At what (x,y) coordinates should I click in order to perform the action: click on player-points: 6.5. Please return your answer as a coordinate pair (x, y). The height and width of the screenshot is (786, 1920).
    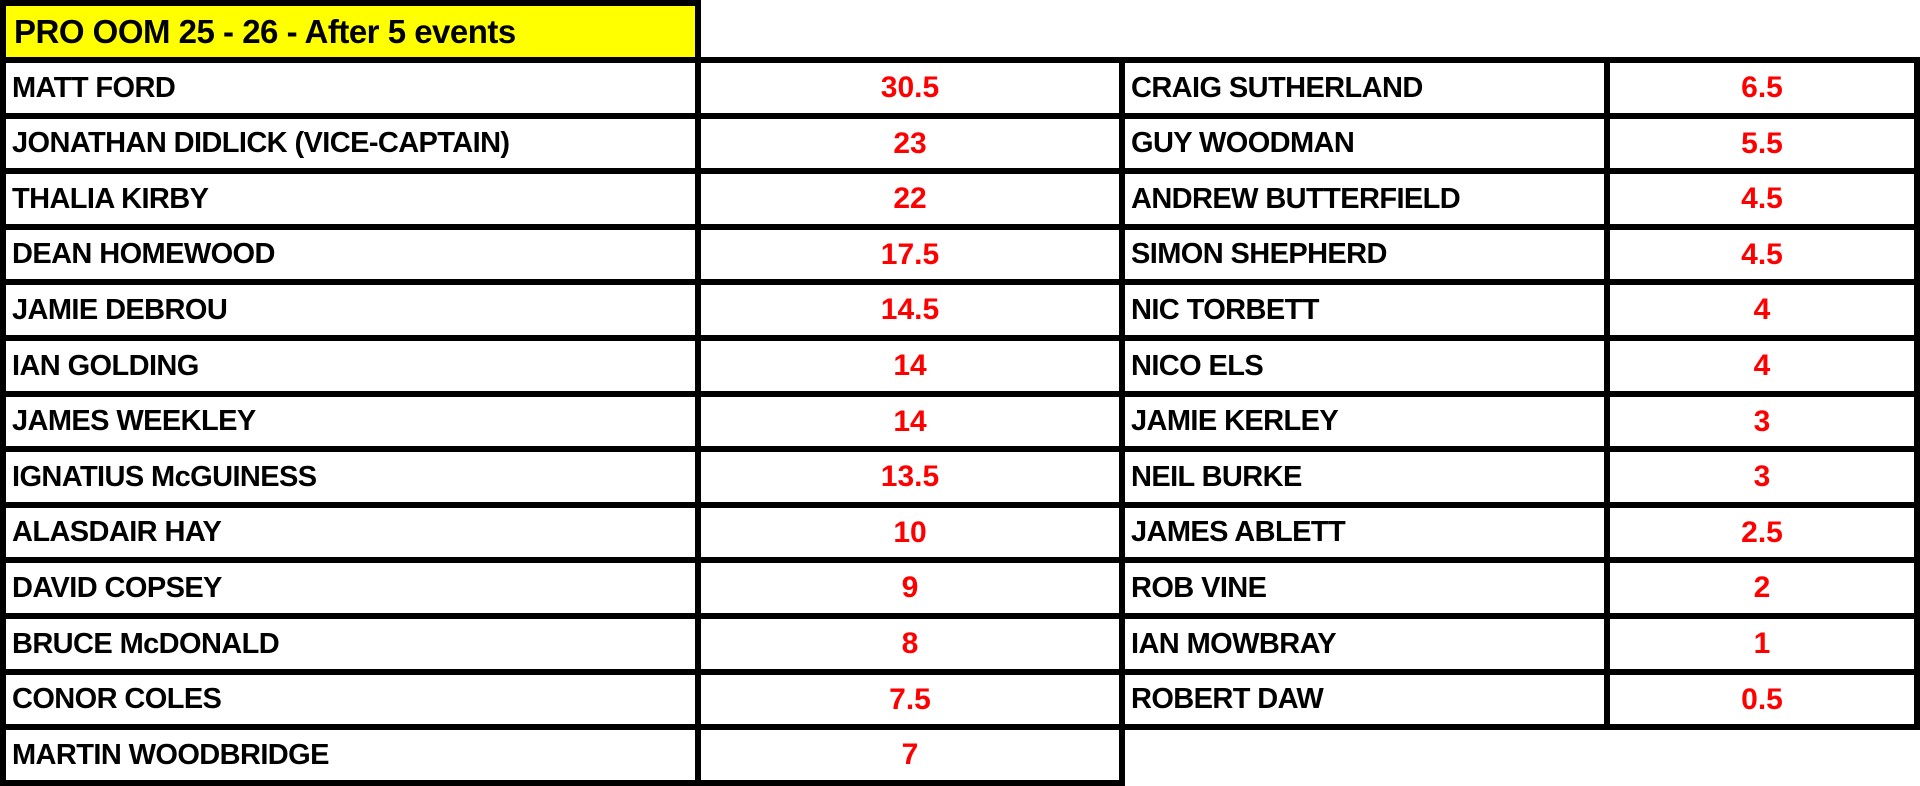
    Looking at the image, I should click on (1762, 88).